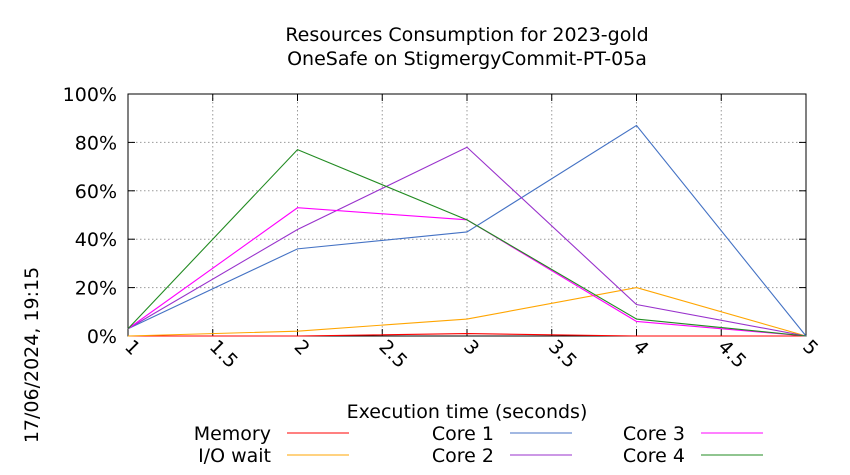  What do you see at coordinates (467, 59) in the screenshot?
I see `chart-subtitle: OneSafe on StigmergyCommit-PT-05a` at bounding box center [467, 59].